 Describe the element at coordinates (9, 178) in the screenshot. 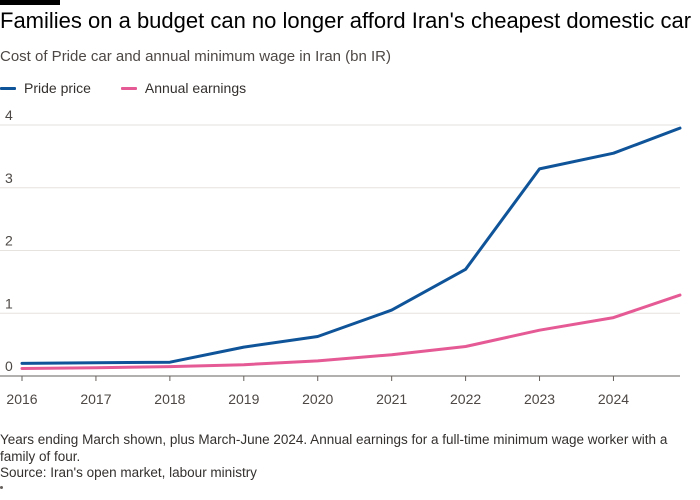

I see `y-tick-label-3: 3` at that location.